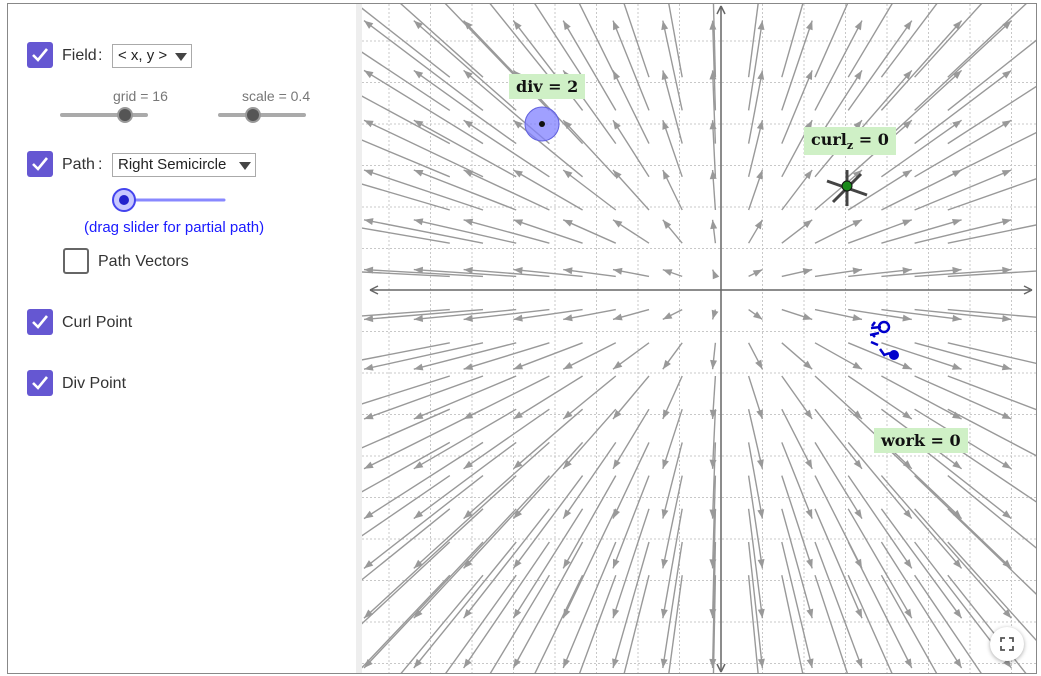 This screenshot has height=676, width=1041. Describe the element at coordinates (40, 55) in the screenshot. I see `field-checkbox` at that location.